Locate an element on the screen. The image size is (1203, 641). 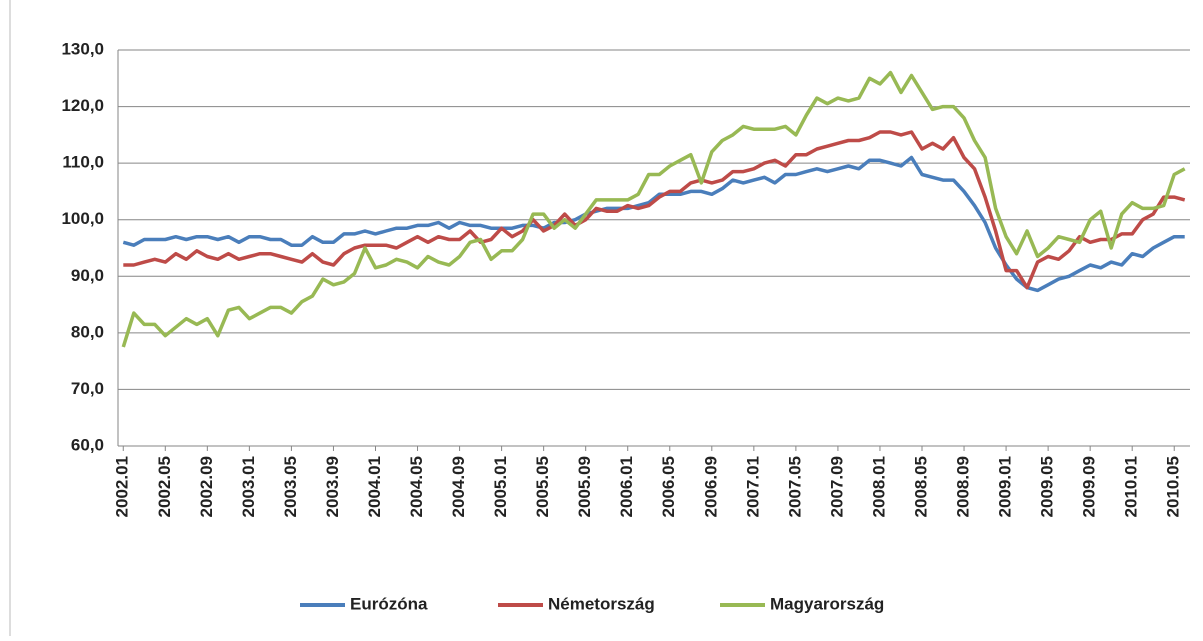
x-tick-label: 2008.05 is located at coordinates (920, 486).